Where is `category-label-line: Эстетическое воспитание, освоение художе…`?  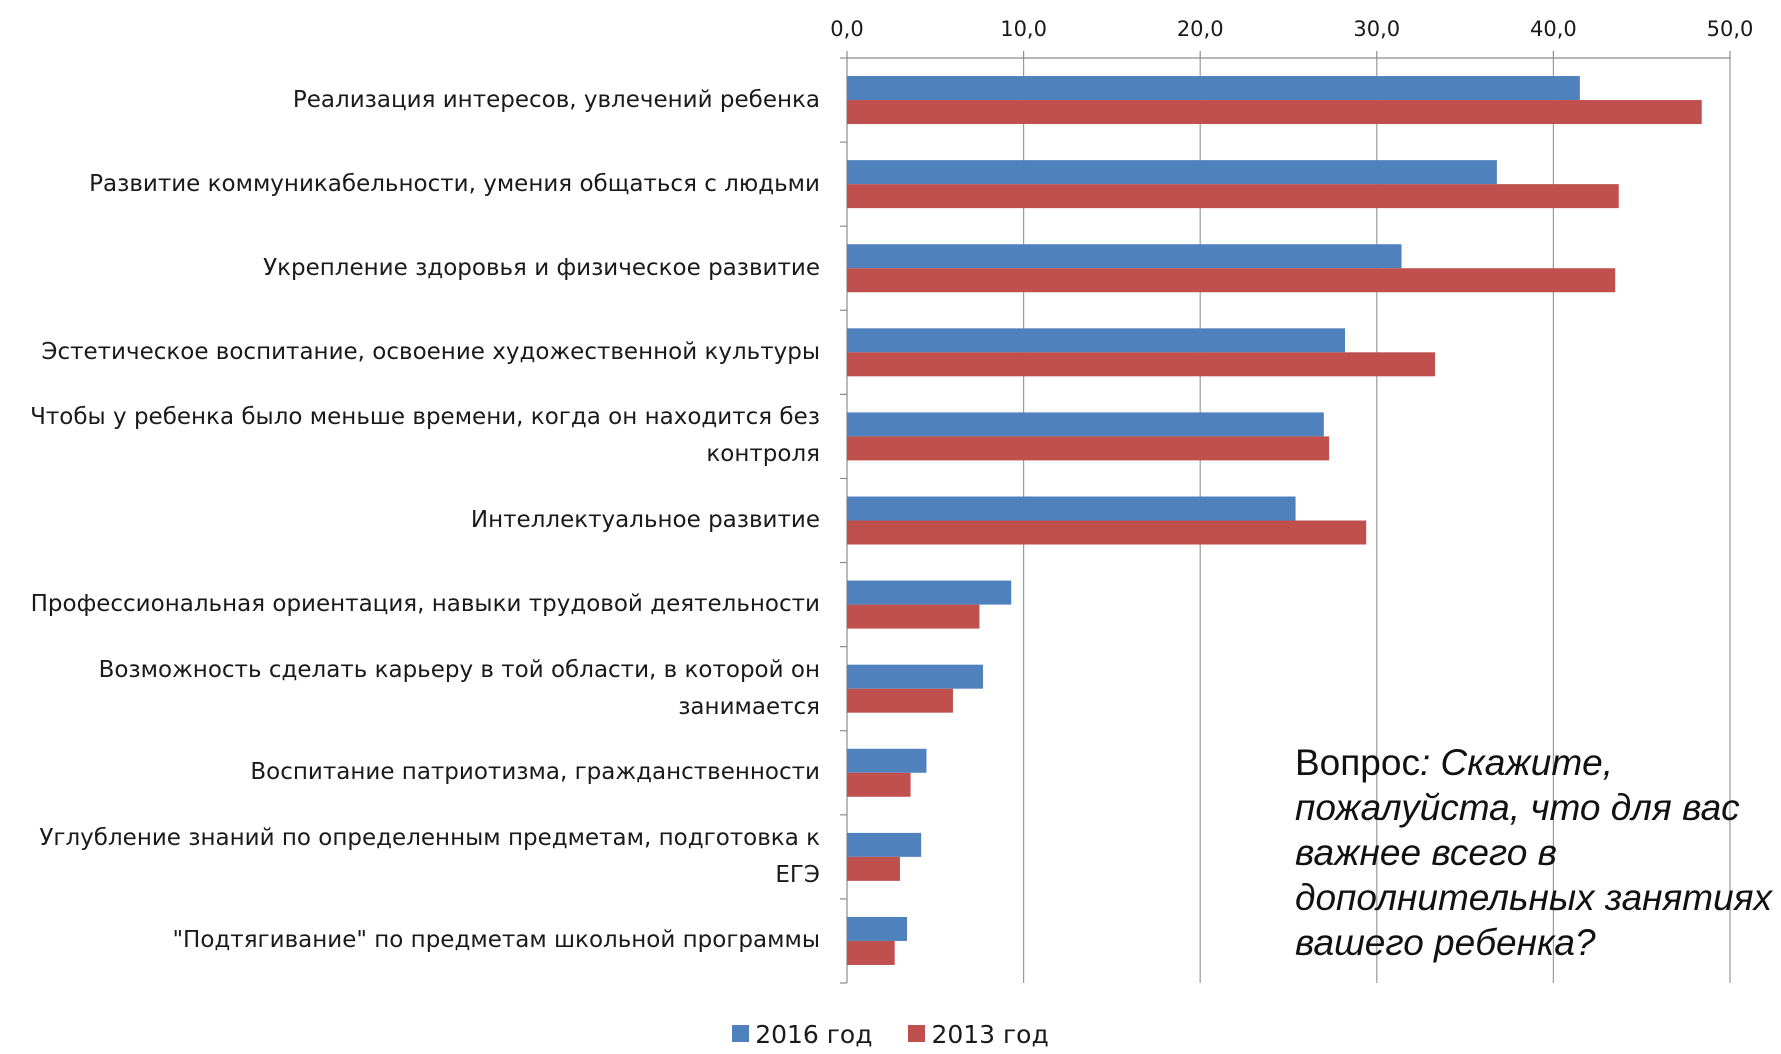
category-label-line: Эстетическое воспитание, освоение художе… is located at coordinates (430, 351).